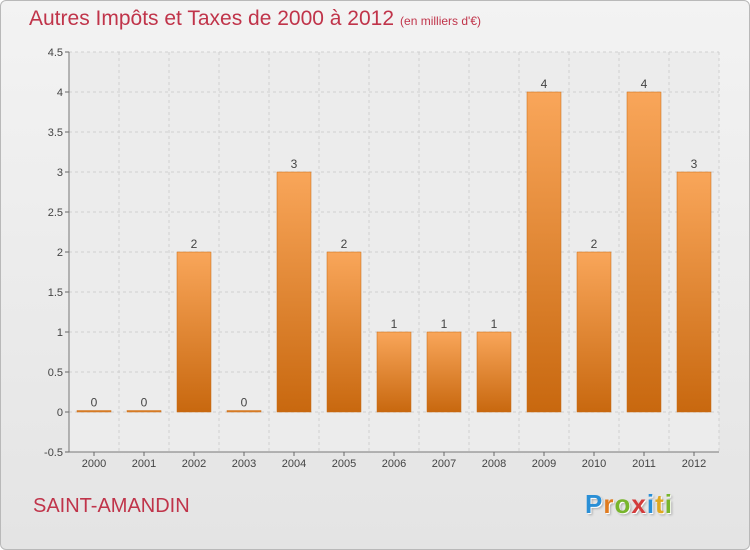 The height and width of the screenshot is (550, 750). What do you see at coordinates (639, 504) in the screenshot?
I see `logo-letter: x` at bounding box center [639, 504].